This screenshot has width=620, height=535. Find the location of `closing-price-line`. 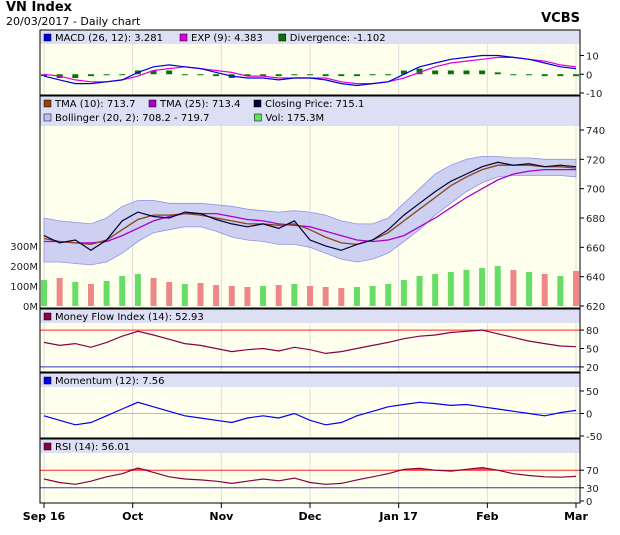

closing-price-line is located at coordinates (310, 206).